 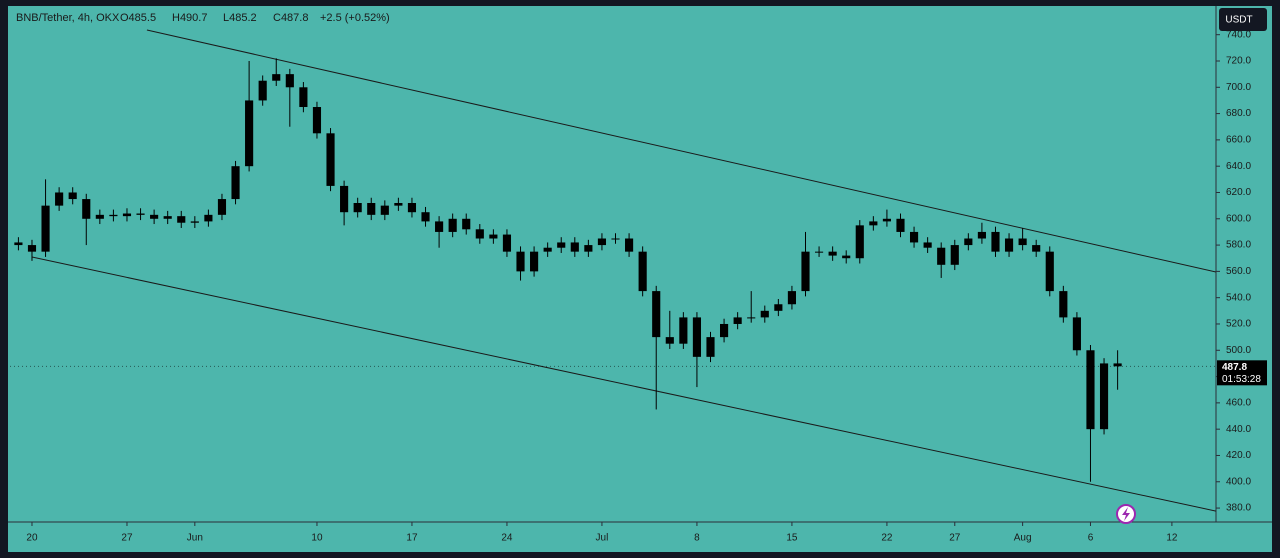 I want to click on legend-close: C487.8, so click(x=290, y=18).